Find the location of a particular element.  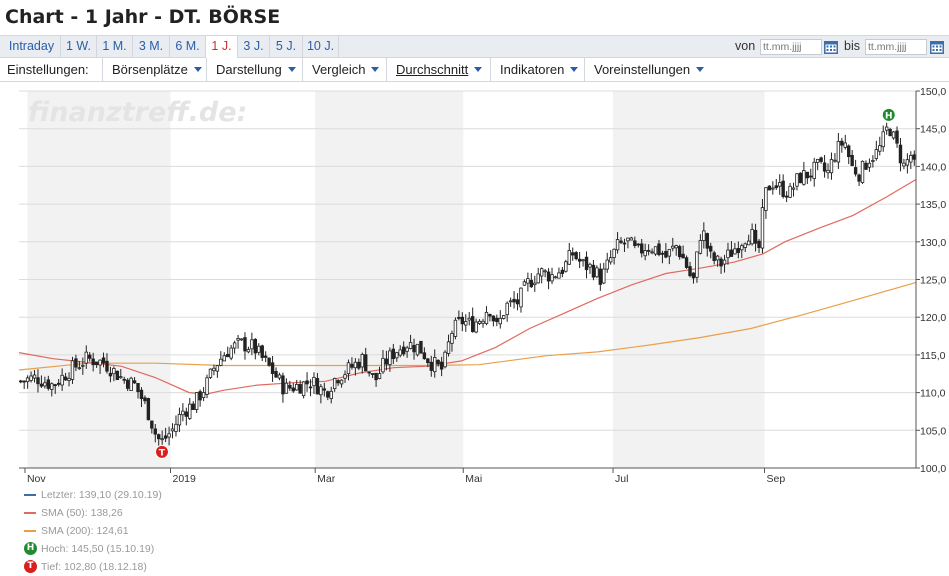

menu-vergleich: Vergleich is located at coordinates (341, 69).